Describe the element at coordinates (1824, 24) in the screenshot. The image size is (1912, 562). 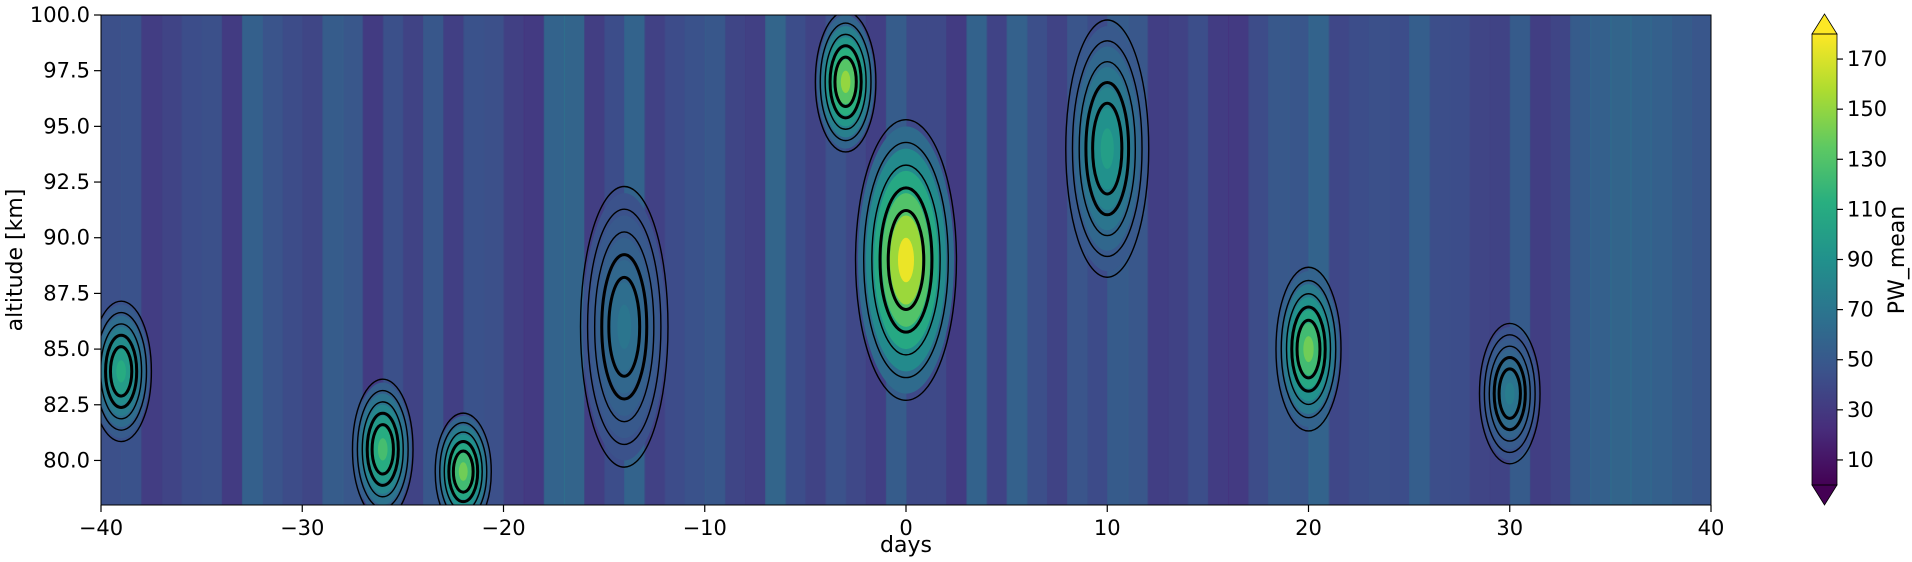
I see `colorbar-extend-max` at that location.